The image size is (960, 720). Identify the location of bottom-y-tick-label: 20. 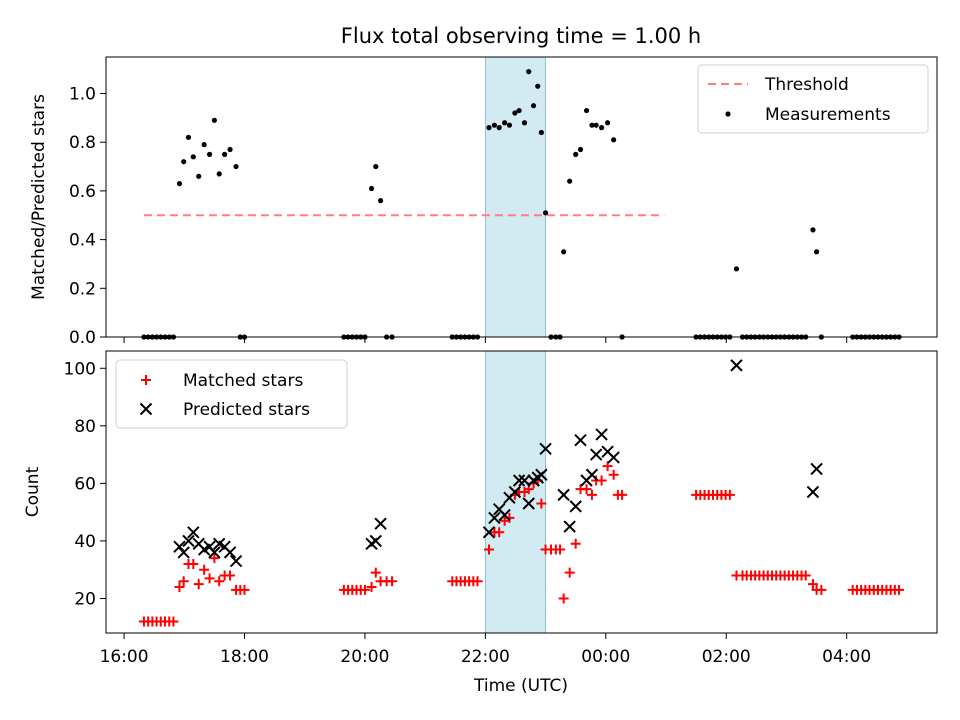
(85, 599).